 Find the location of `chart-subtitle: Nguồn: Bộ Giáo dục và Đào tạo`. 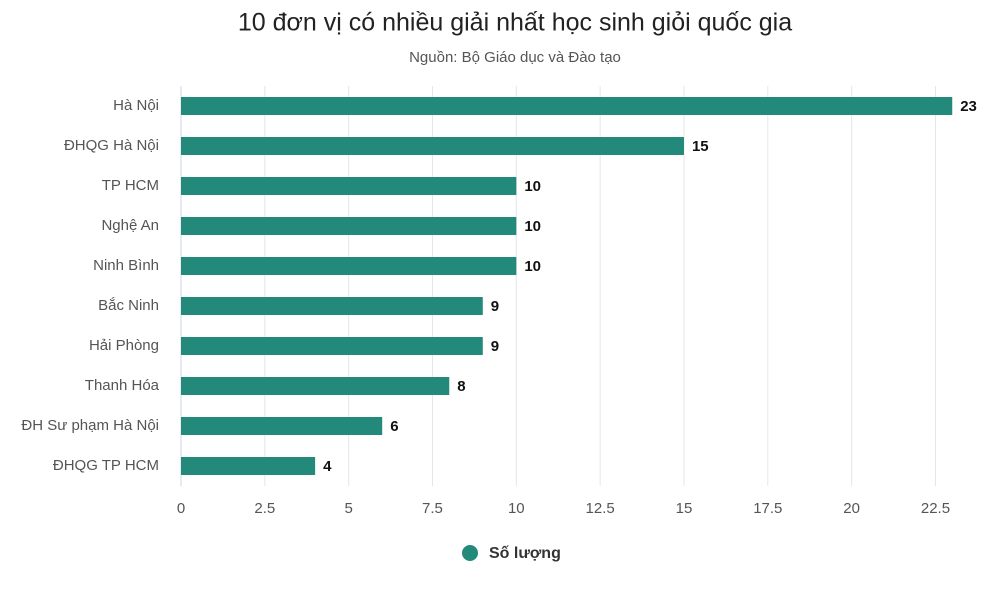

chart-subtitle: Nguồn: Bộ Giáo dục và Đào tạo is located at coordinates (515, 57).